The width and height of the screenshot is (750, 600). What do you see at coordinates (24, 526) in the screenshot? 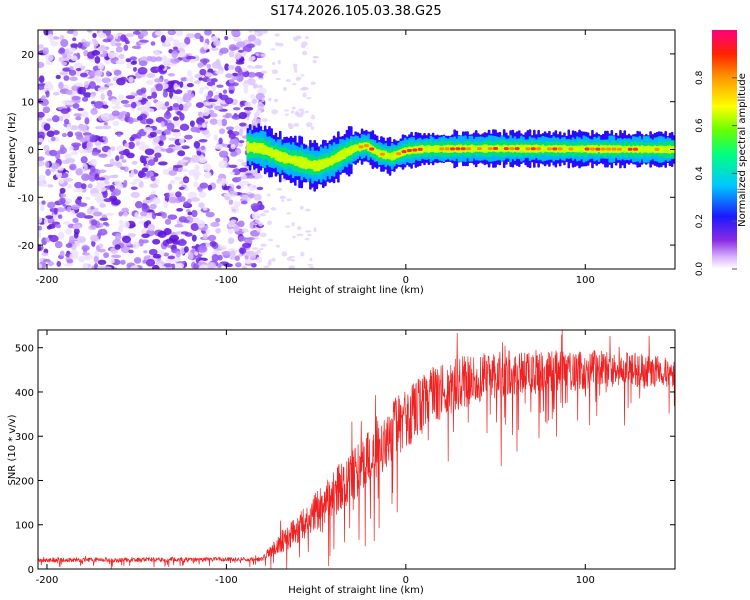
I see `snr-y-tick-label: 100` at bounding box center [24, 526].